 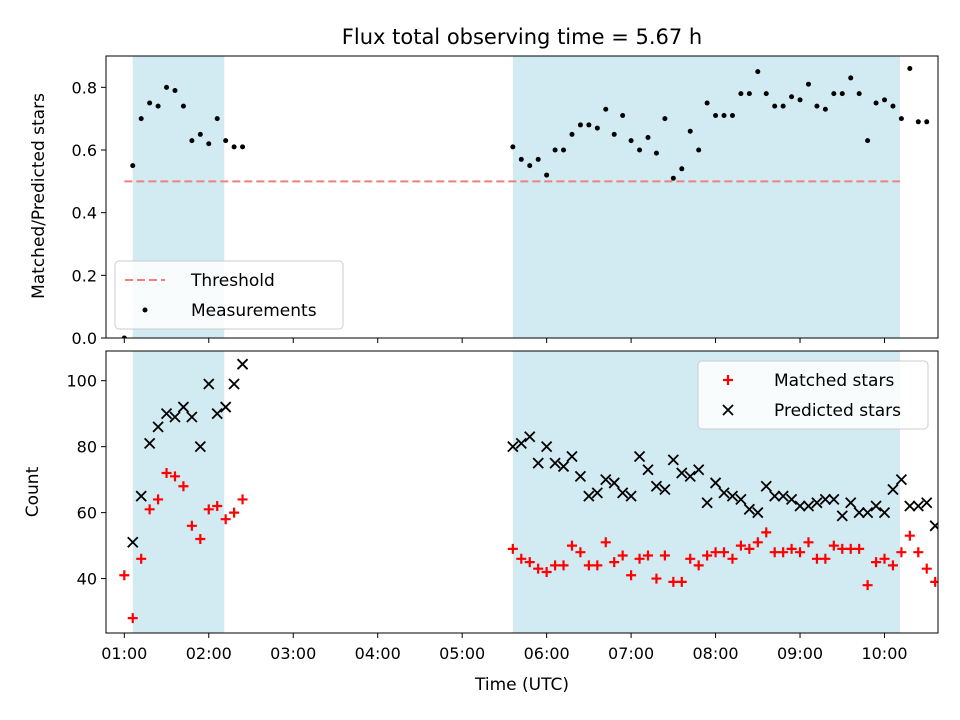 I want to click on top-legend: Threshold Measurements, so click(x=229, y=295).